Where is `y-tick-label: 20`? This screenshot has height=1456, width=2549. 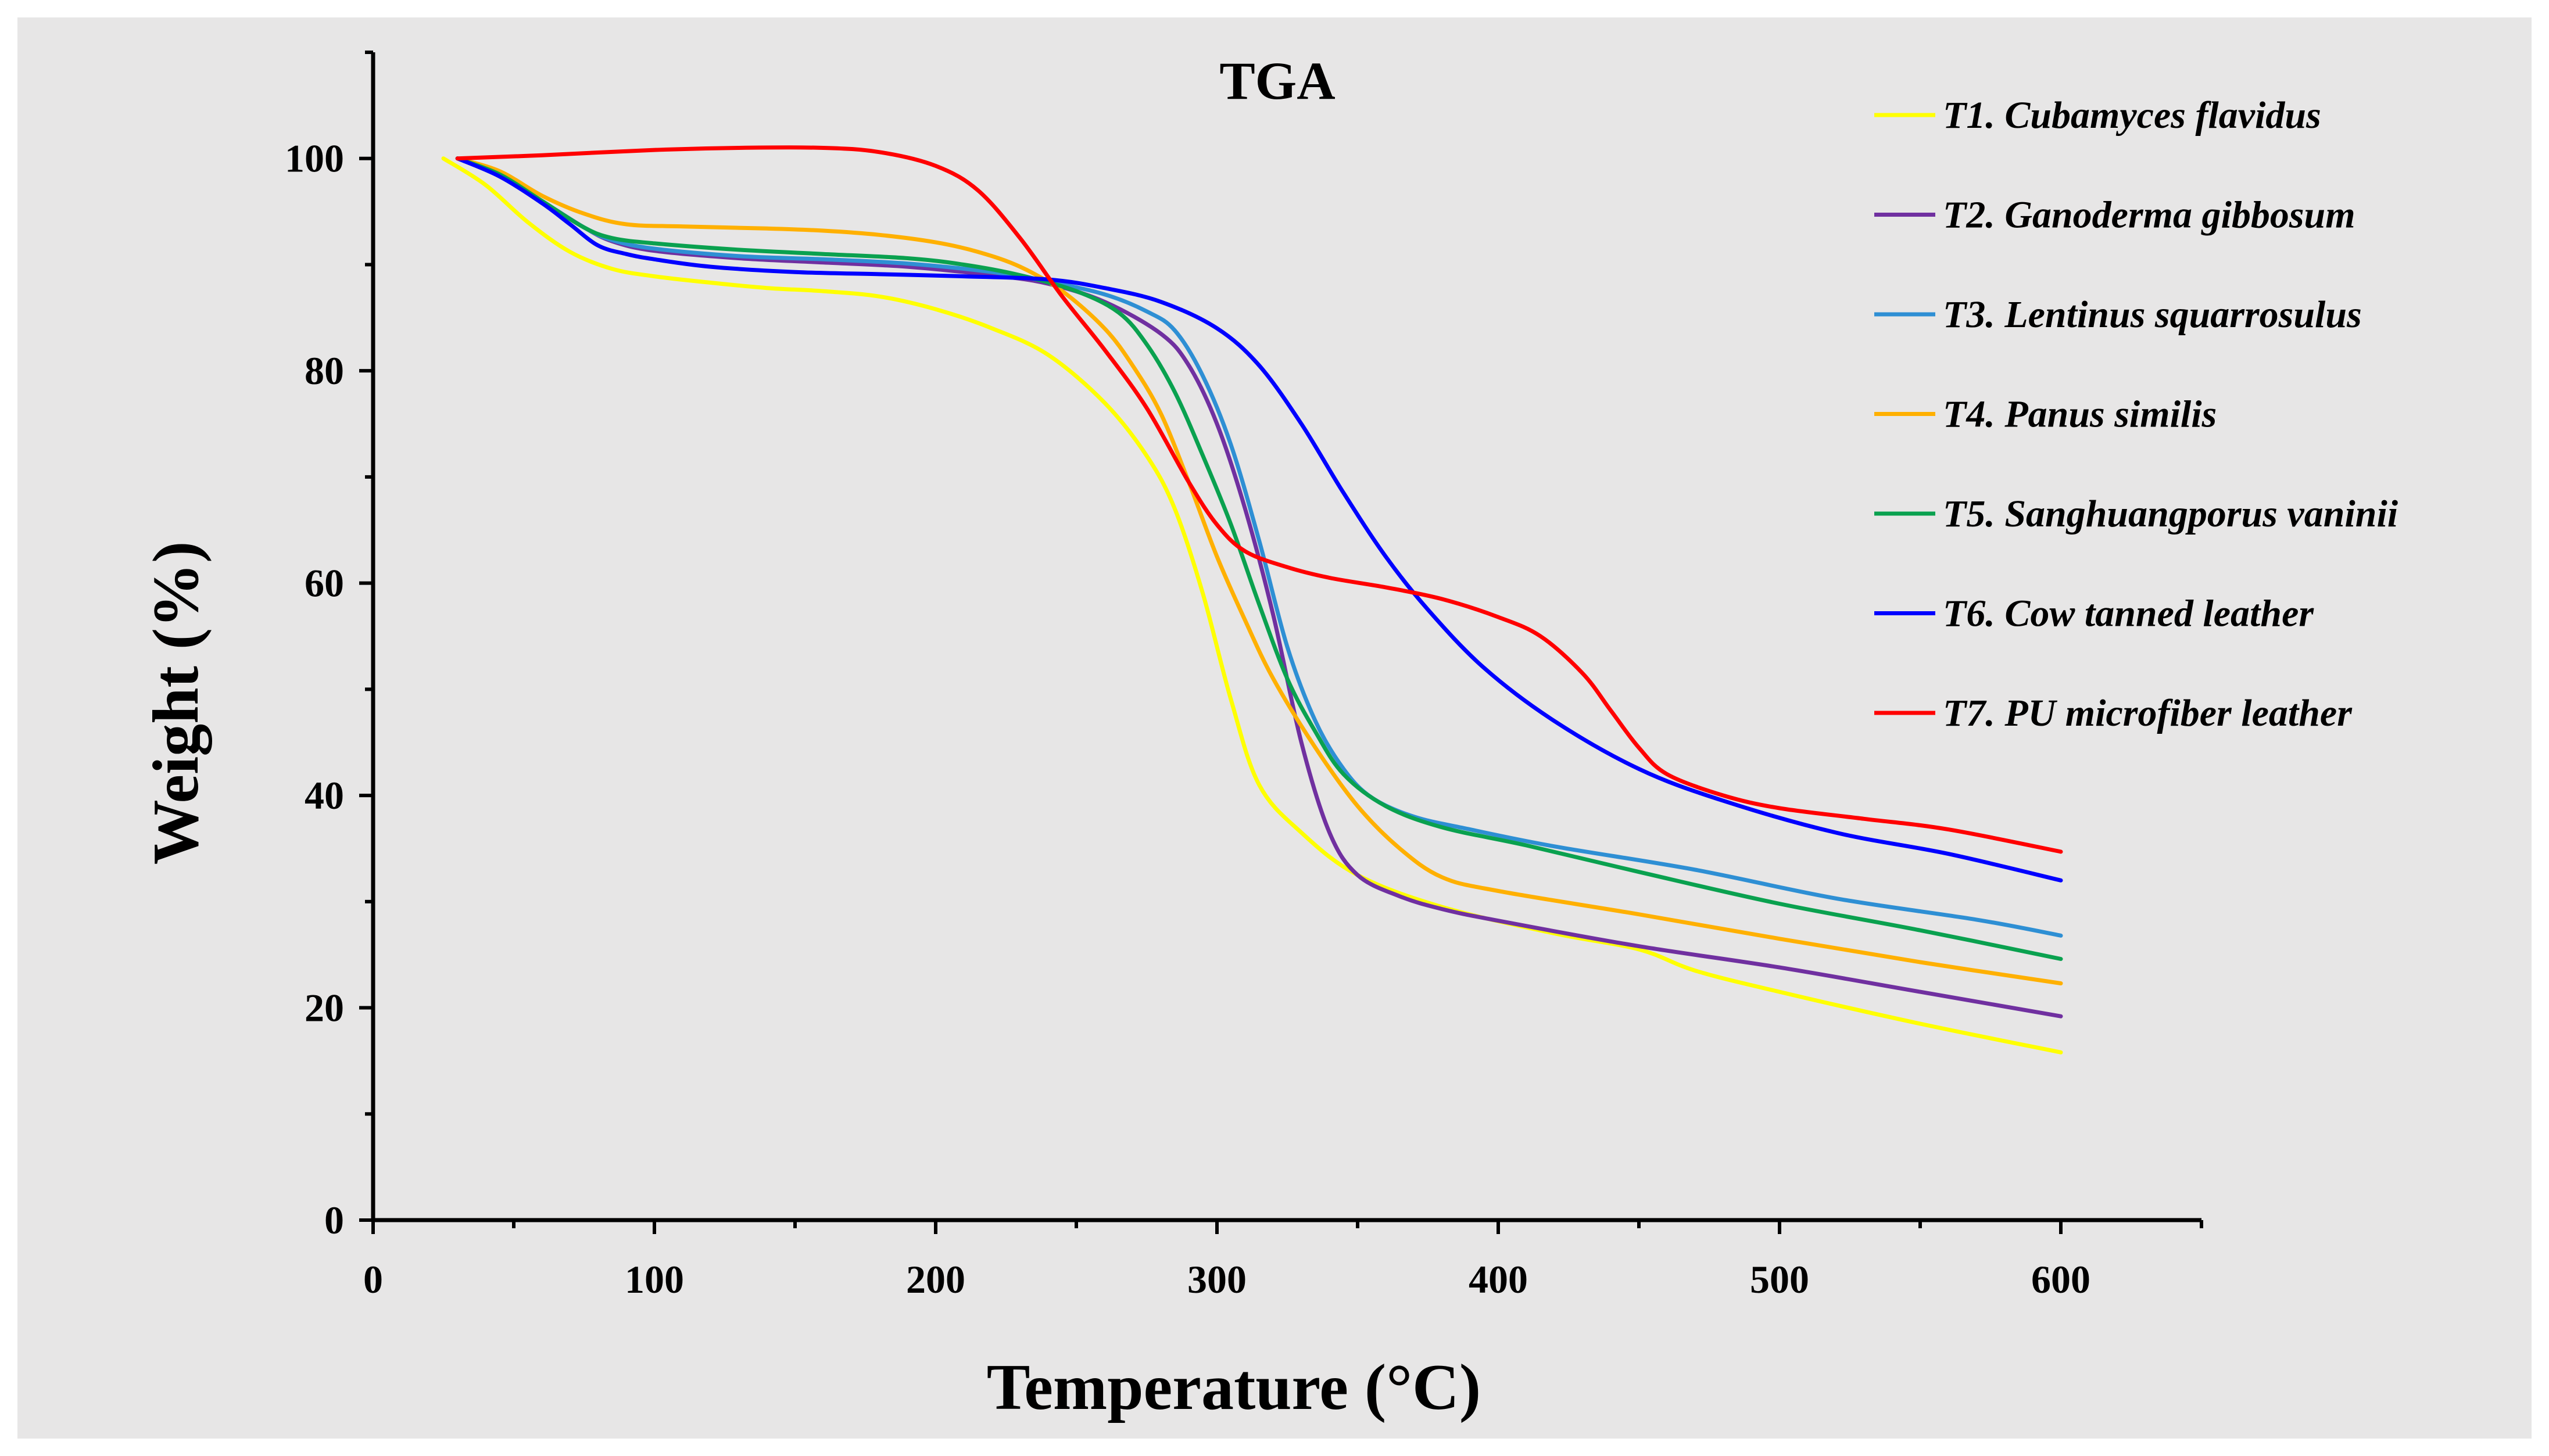
y-tick-label: 20 is located at coordinates (324, 1008).